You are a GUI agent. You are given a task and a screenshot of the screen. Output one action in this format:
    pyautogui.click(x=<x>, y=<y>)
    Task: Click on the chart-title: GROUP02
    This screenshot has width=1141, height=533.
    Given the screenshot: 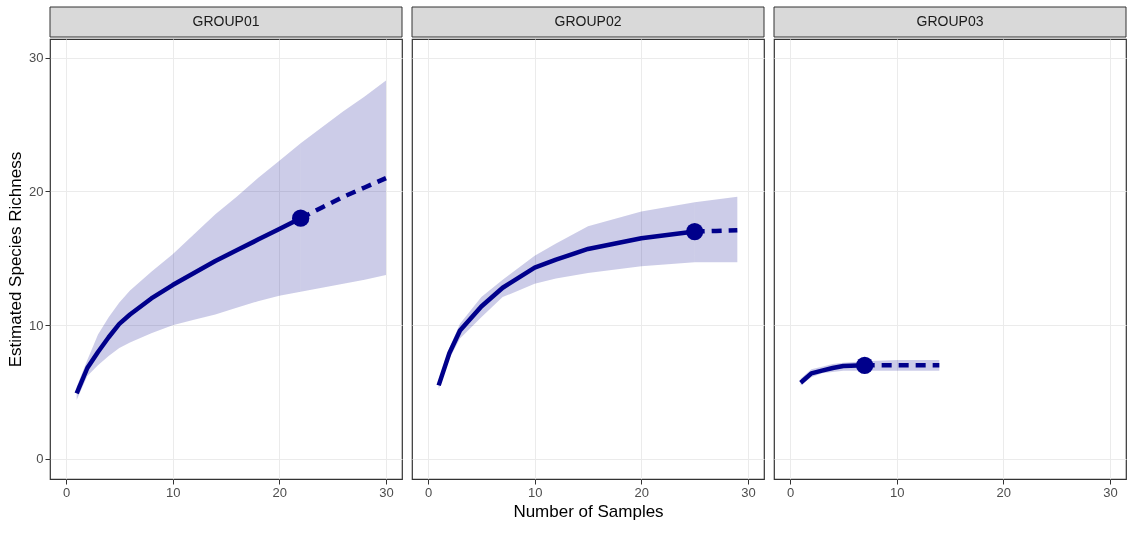 What is the action you would take?
    pyautogui.click(x=588, y=21)
    